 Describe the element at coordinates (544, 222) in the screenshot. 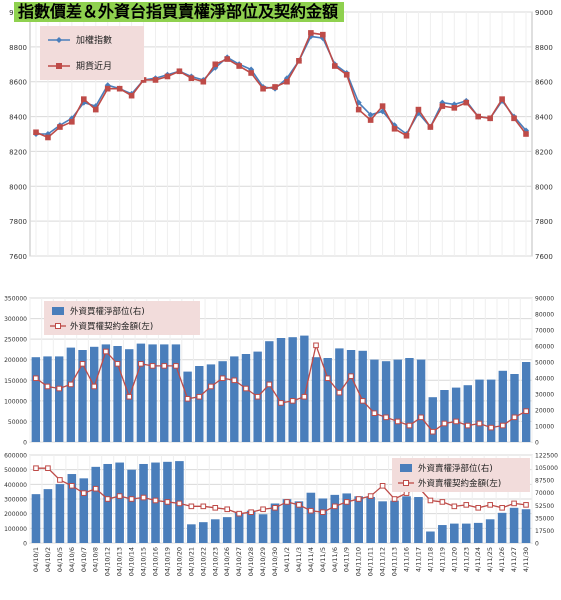

I see `panel1-right-tick-label: 7800` at that location.